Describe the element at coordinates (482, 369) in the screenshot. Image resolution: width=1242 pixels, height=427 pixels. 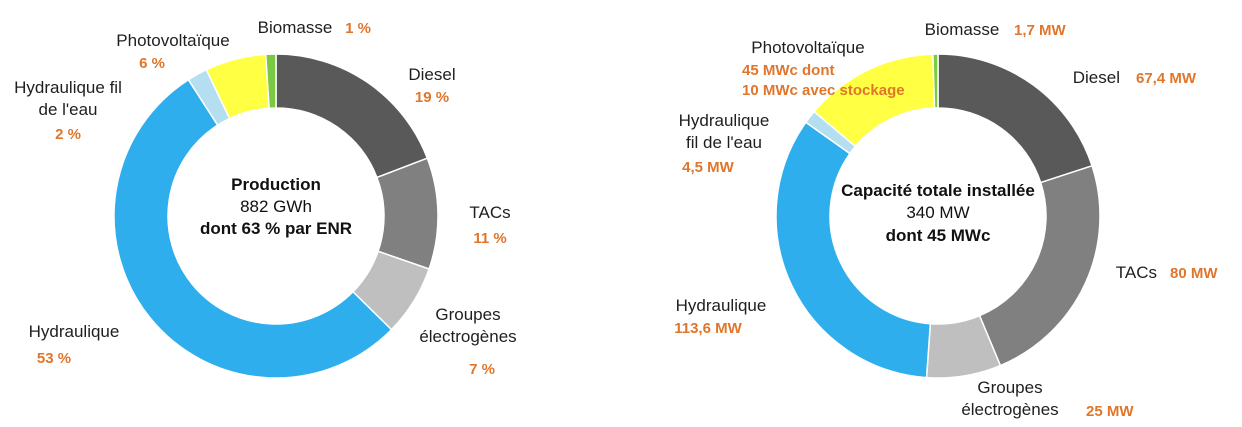
I see `slice-value-groupes-electrogenes: 7 %` at that location.